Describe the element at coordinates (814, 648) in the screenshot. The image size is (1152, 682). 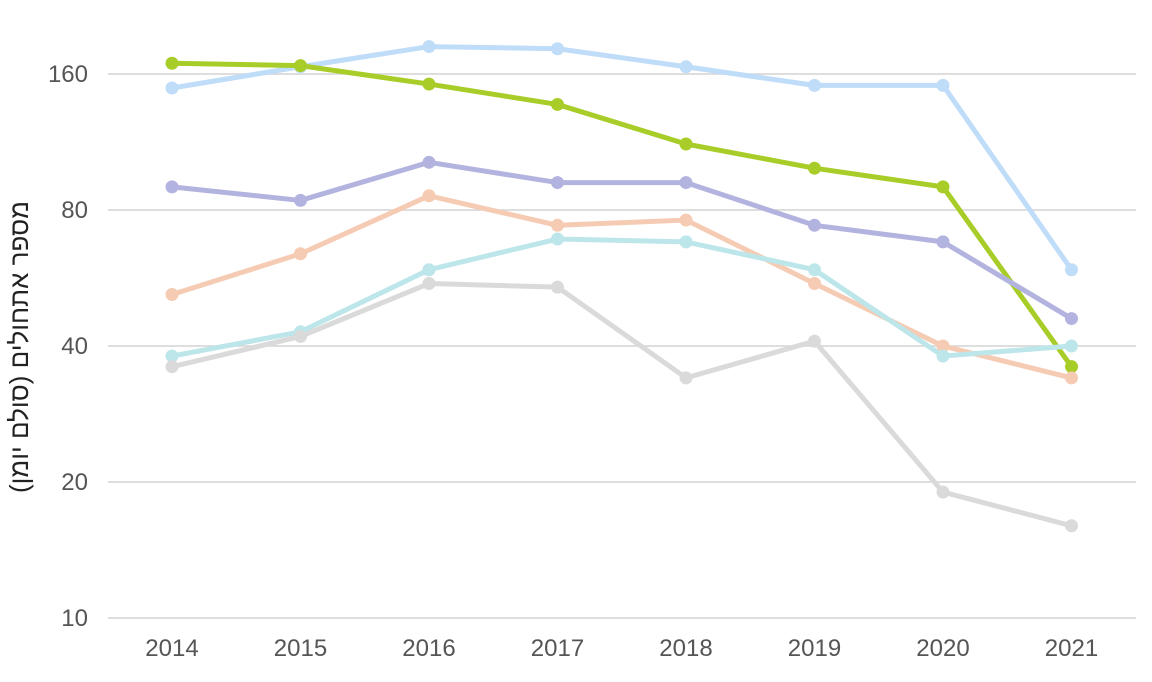
I see `x-tick-label: 2019` at that location.